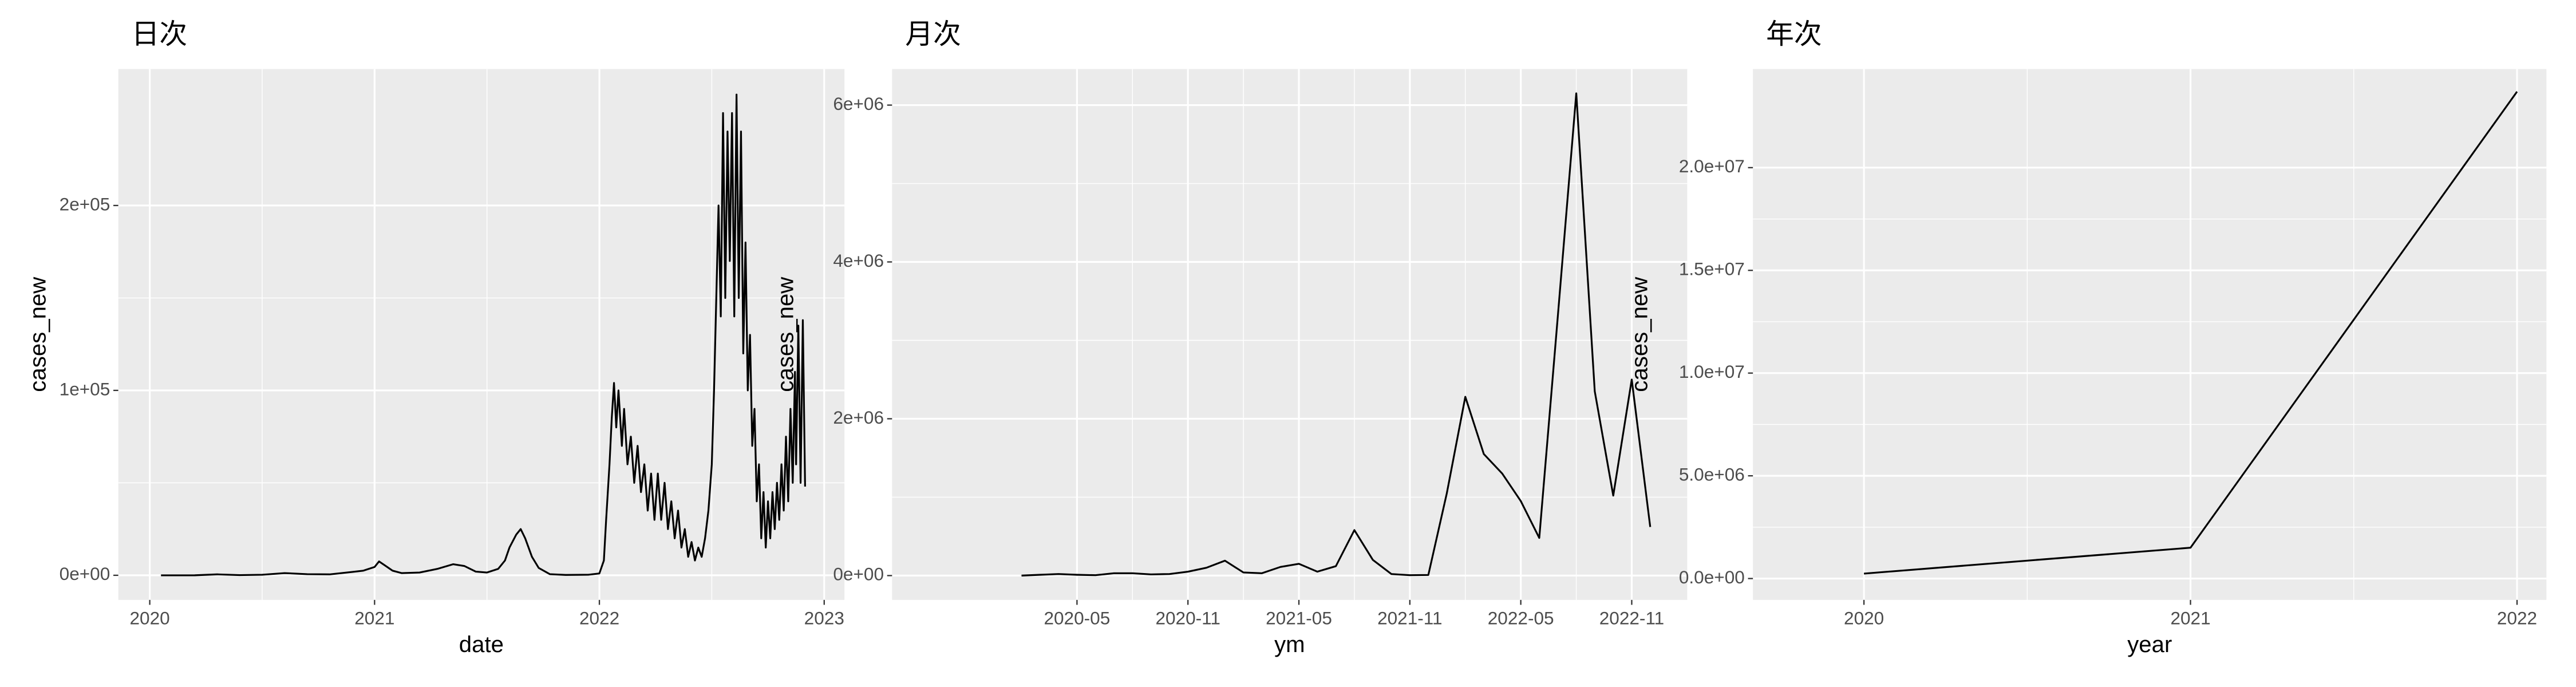 The width and height of the screenshot is (2576, 687). I want to click on x-tick-label: 2020-05, so click(1077, 619).